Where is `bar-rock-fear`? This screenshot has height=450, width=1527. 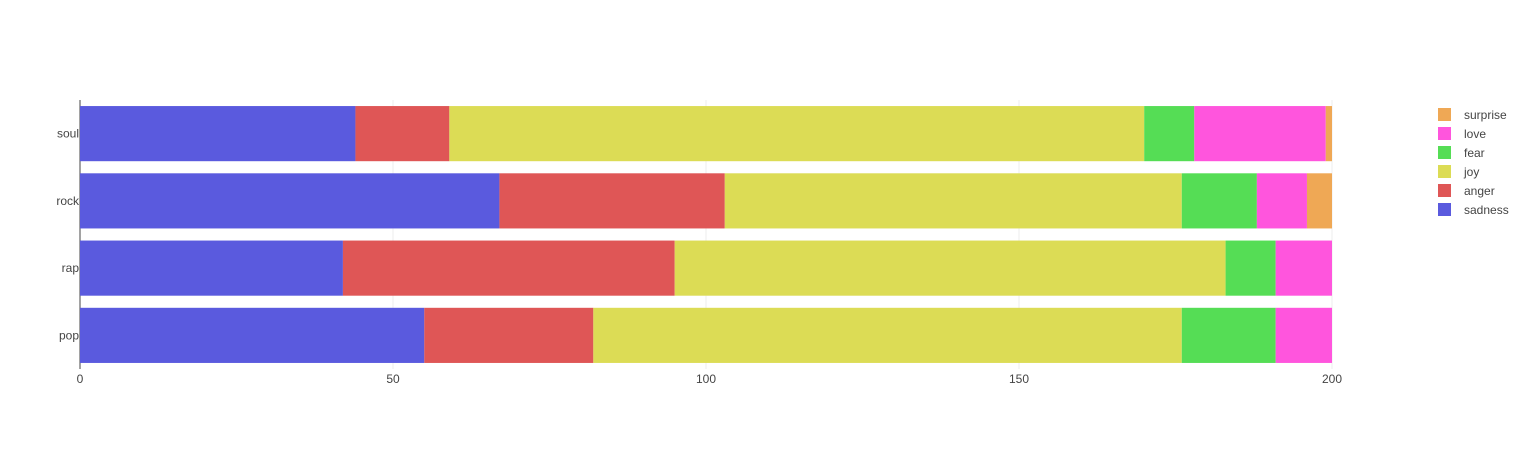 bar-rock-fear is located at coordinates (1219, 201).